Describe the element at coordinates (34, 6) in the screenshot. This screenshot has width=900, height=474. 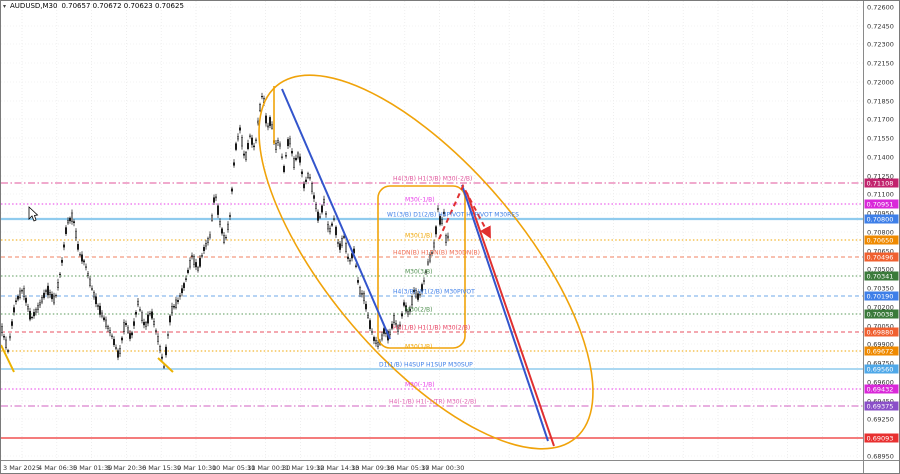
I see `symbol-period-label: AUDUSD,M30` at that location.